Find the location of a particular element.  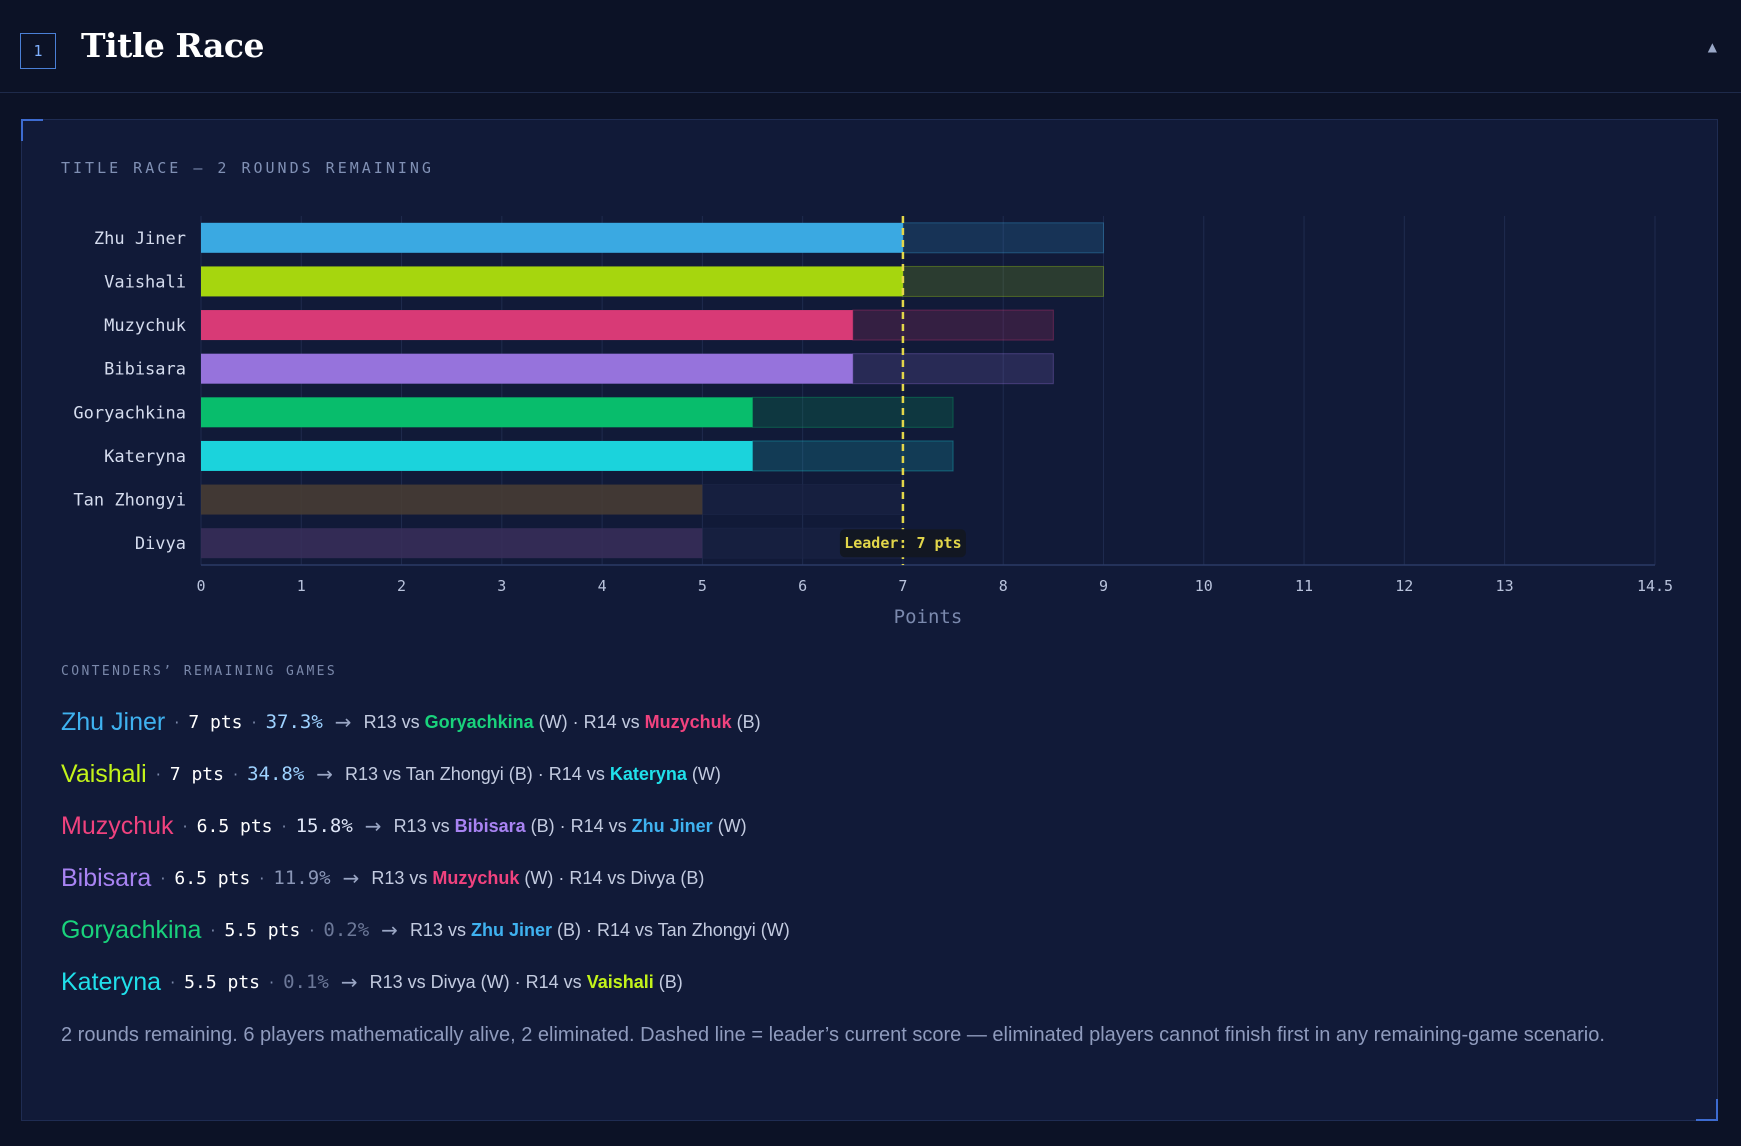

remaining-games: R13 vs Divya (W) · R14 vs Vaishali (B) is located at coordinates (526, 982).